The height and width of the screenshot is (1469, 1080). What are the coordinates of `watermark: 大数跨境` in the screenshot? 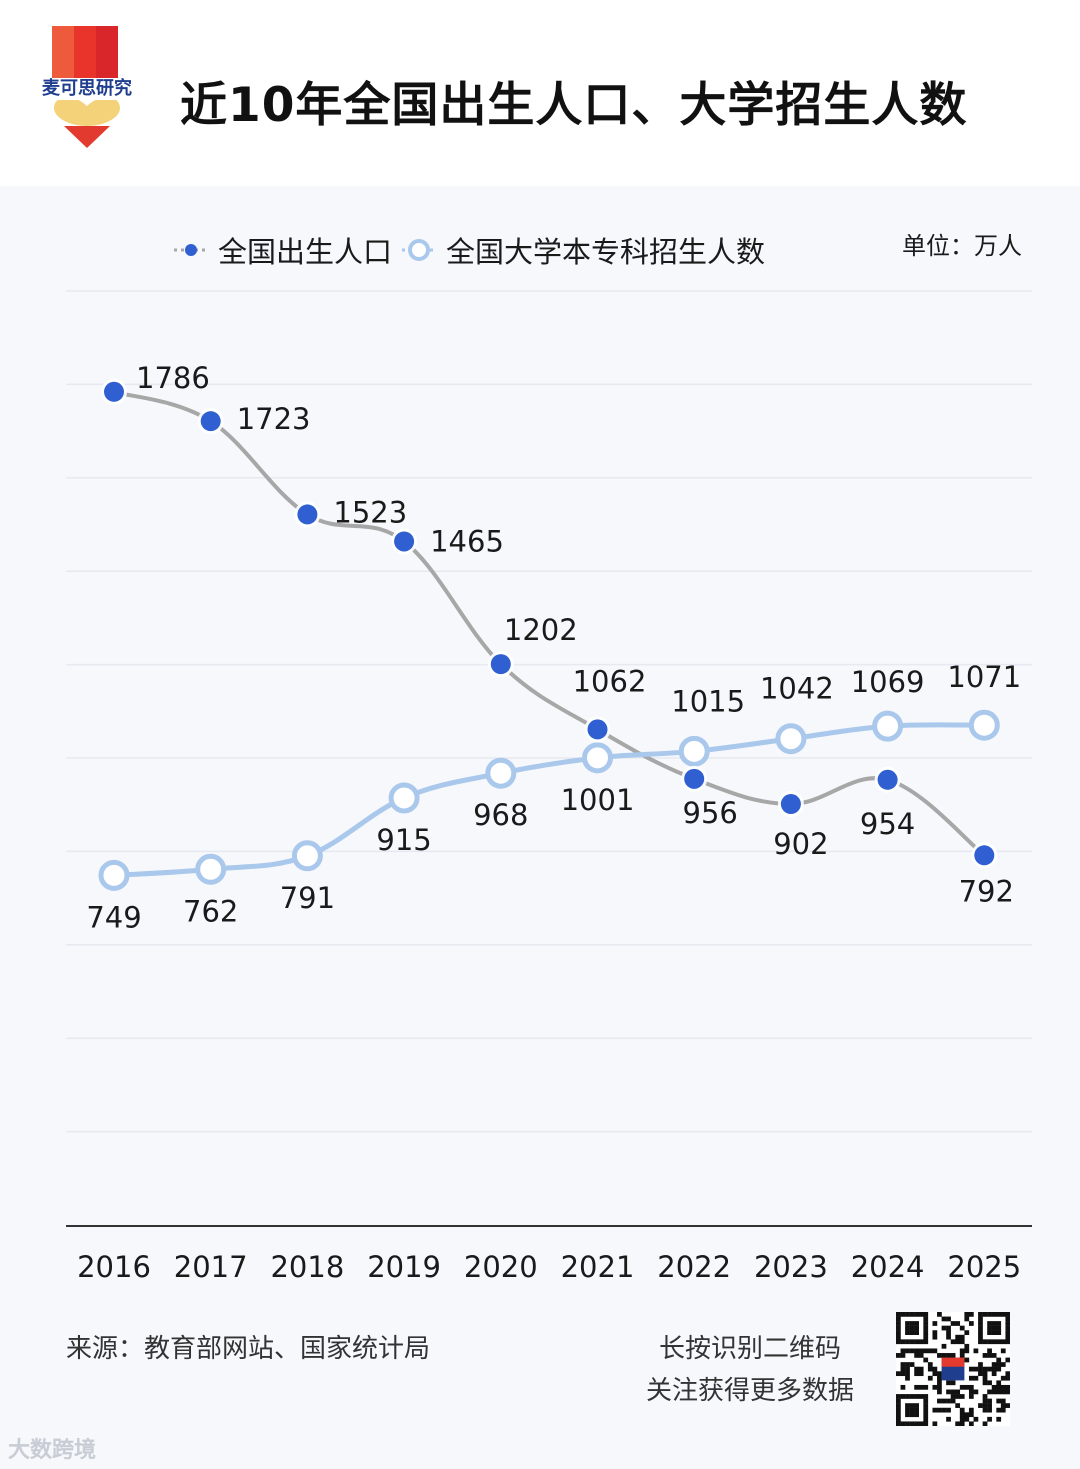 It's located at (52, 1450).